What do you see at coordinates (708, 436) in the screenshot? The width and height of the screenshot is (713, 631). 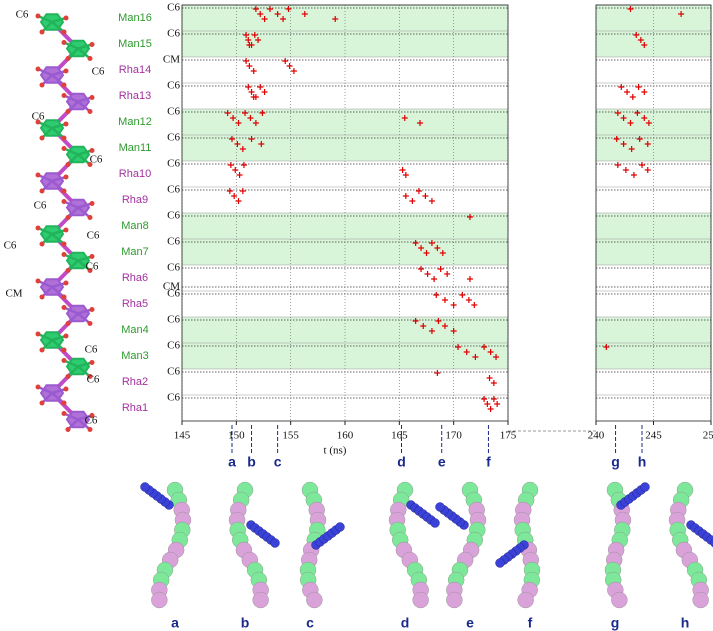 I see `x-tick-label: 250` at bounding box center [708, 436].